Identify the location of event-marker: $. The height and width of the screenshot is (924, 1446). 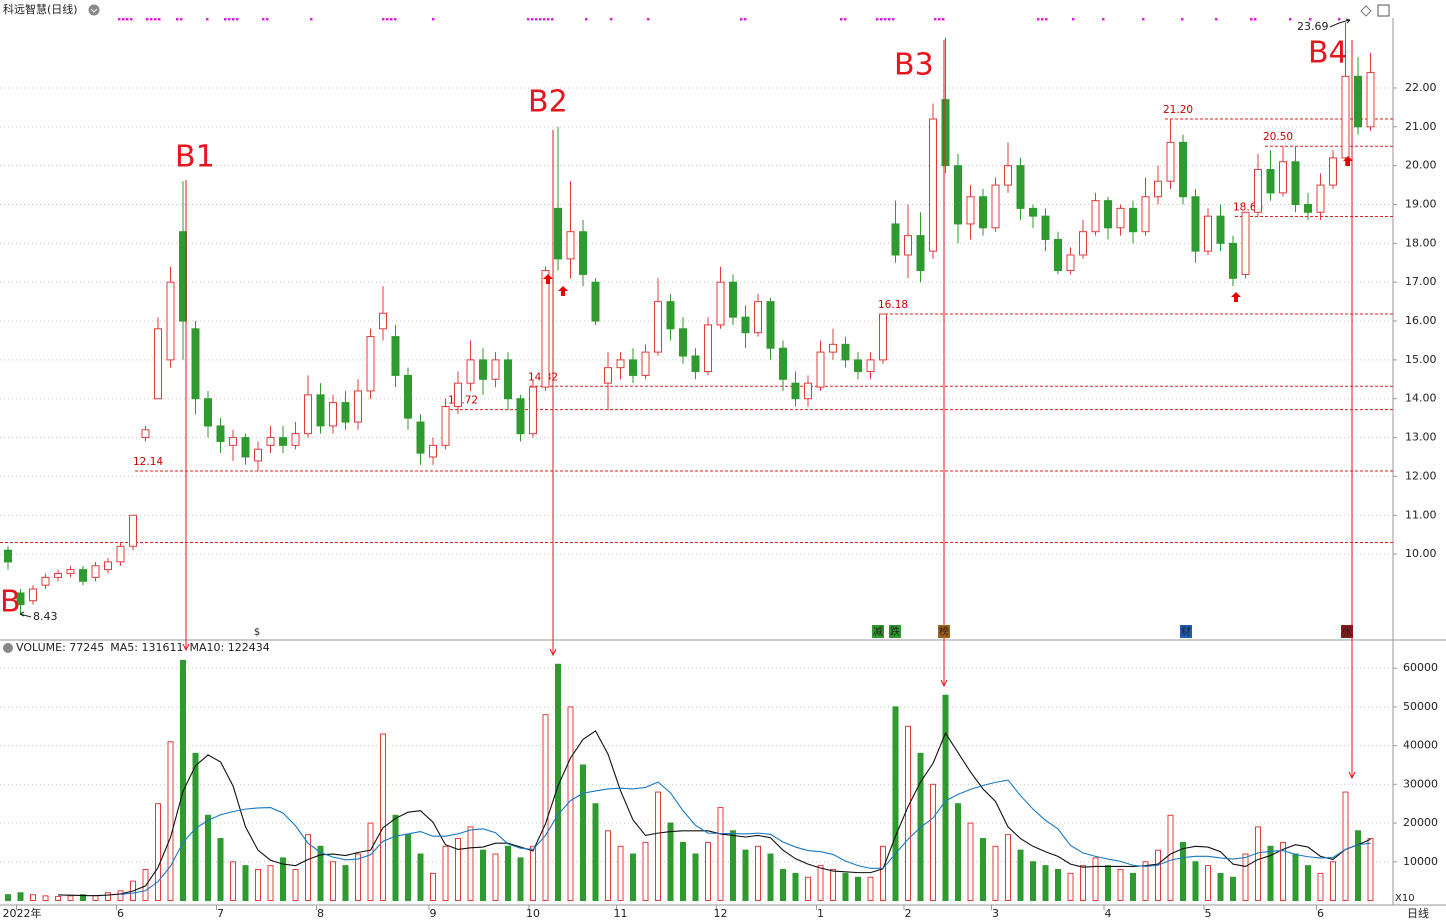
(257, 632).